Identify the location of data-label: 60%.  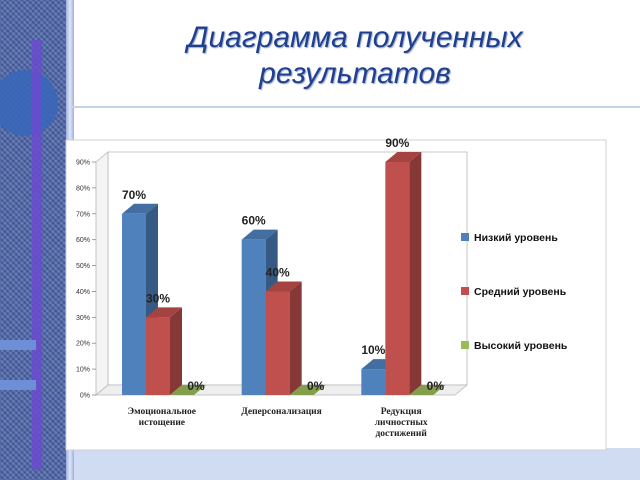
(254, 221).